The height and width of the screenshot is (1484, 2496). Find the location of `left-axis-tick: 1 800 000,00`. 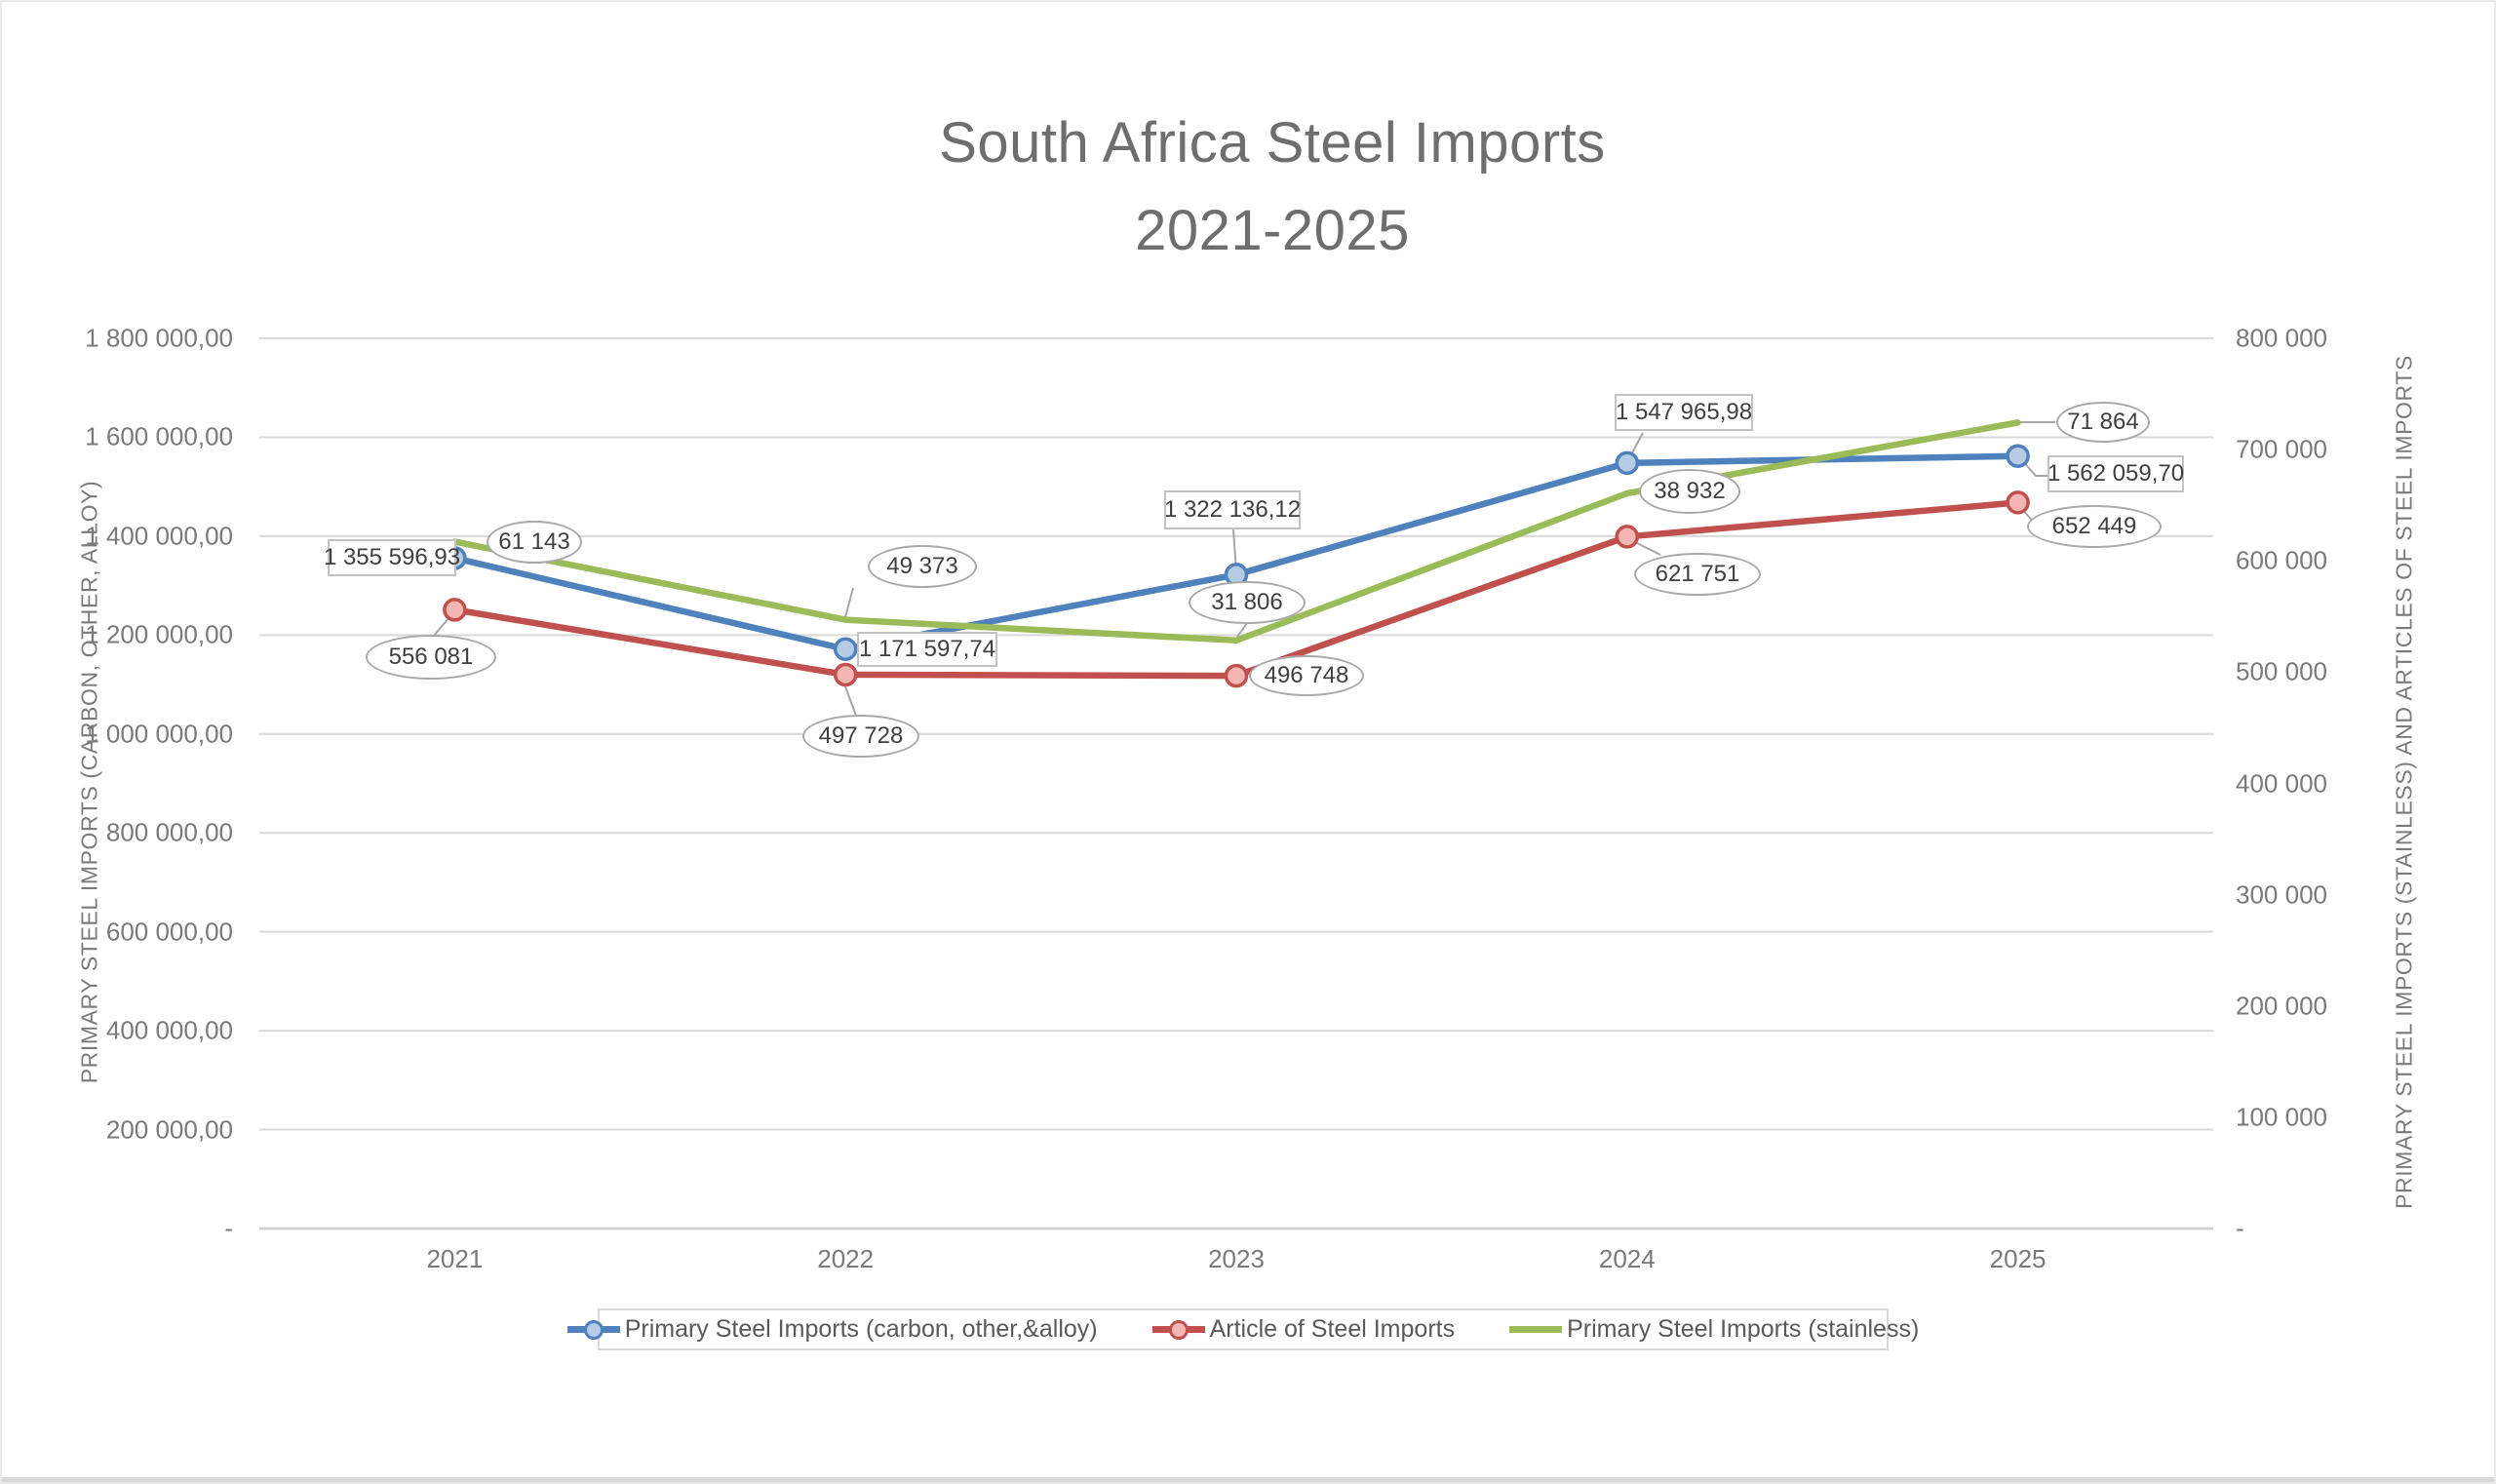

left-axis-tick: 1 800 000,00 is located at coordinates (159, 338).